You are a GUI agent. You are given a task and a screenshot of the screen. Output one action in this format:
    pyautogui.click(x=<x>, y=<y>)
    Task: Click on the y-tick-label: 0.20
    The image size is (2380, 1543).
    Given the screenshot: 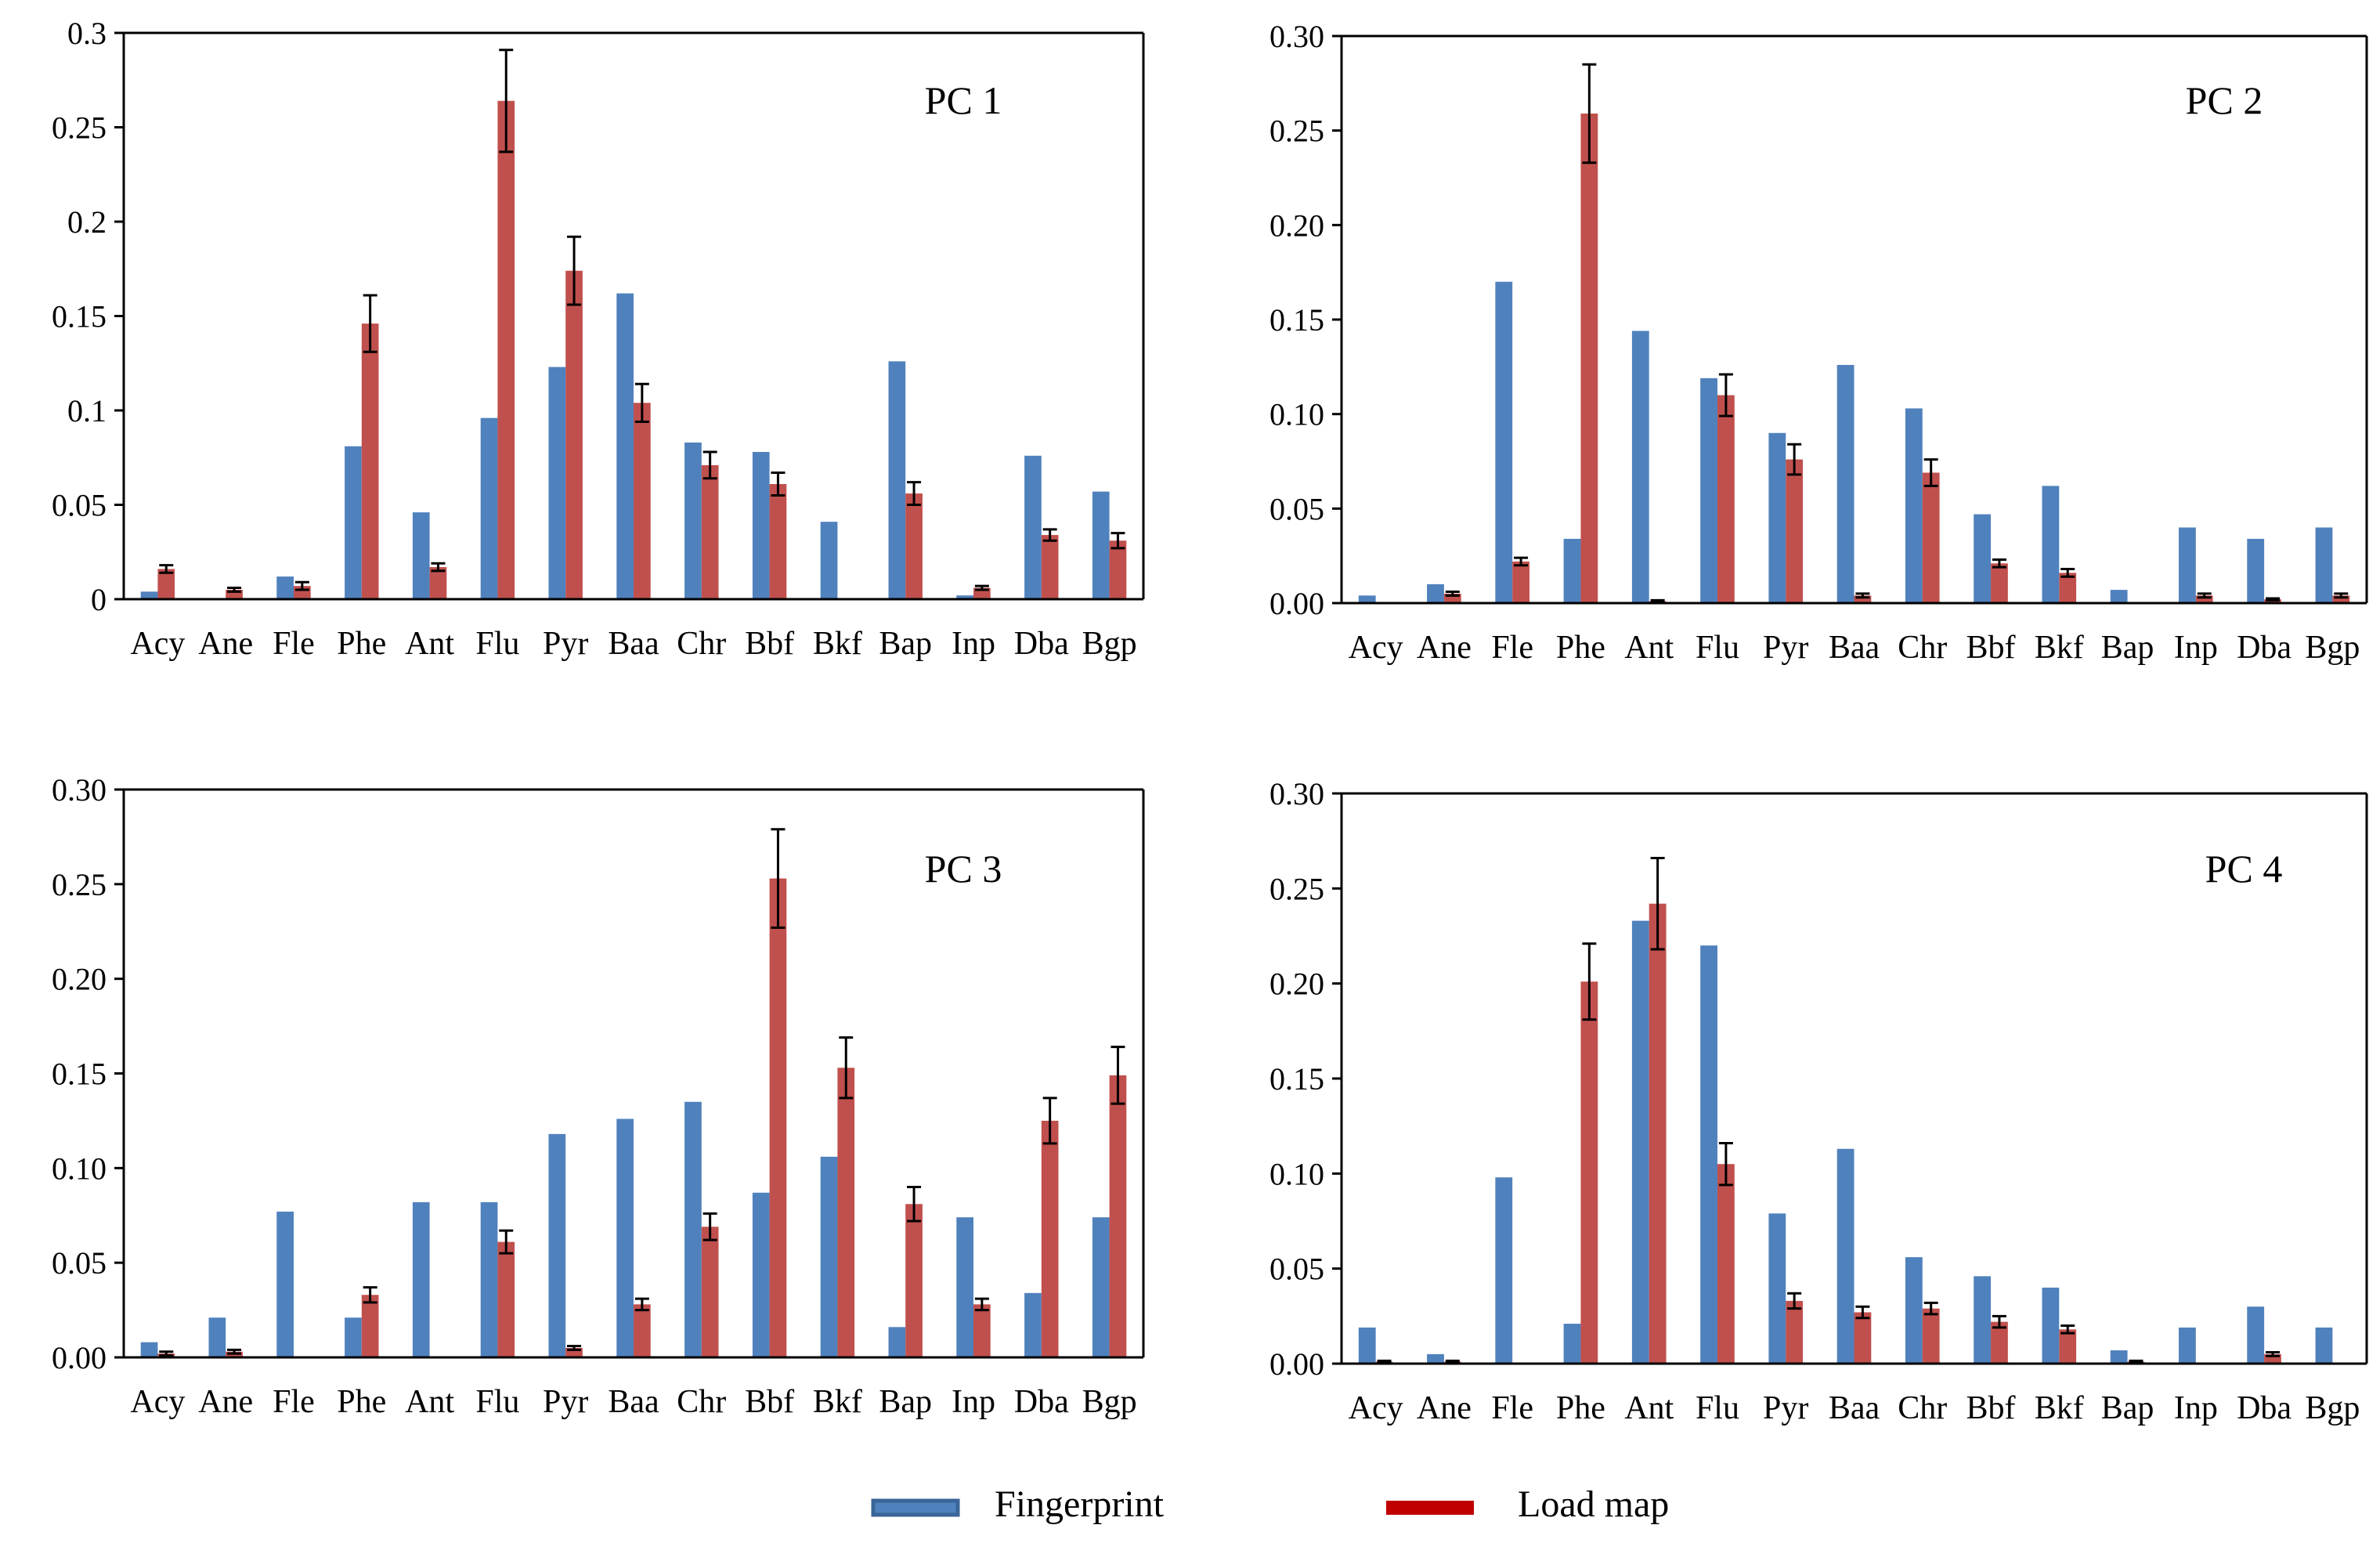 What is the action you would take?
    pyautogui.click(x=1296, y=225)
    